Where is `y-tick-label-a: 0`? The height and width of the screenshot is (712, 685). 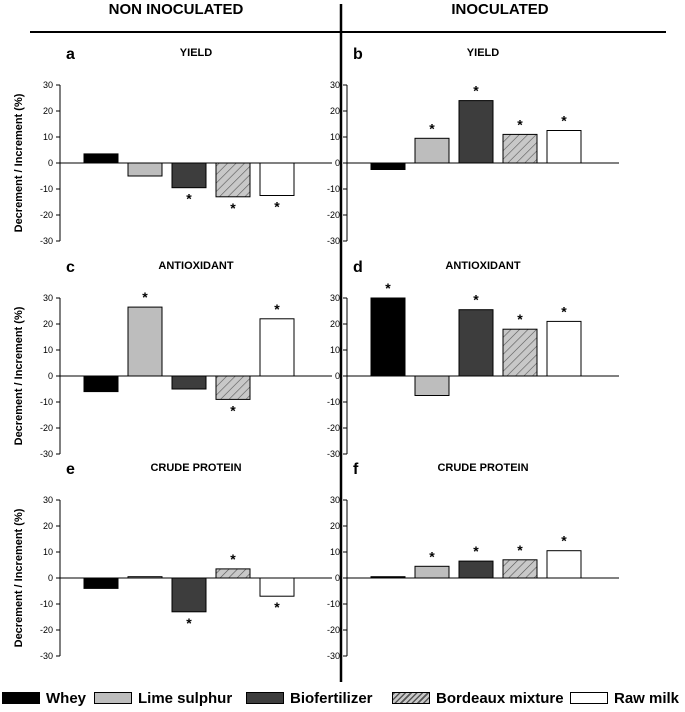
y-tick-label-a: 0 is located at coordinates (50, 163).